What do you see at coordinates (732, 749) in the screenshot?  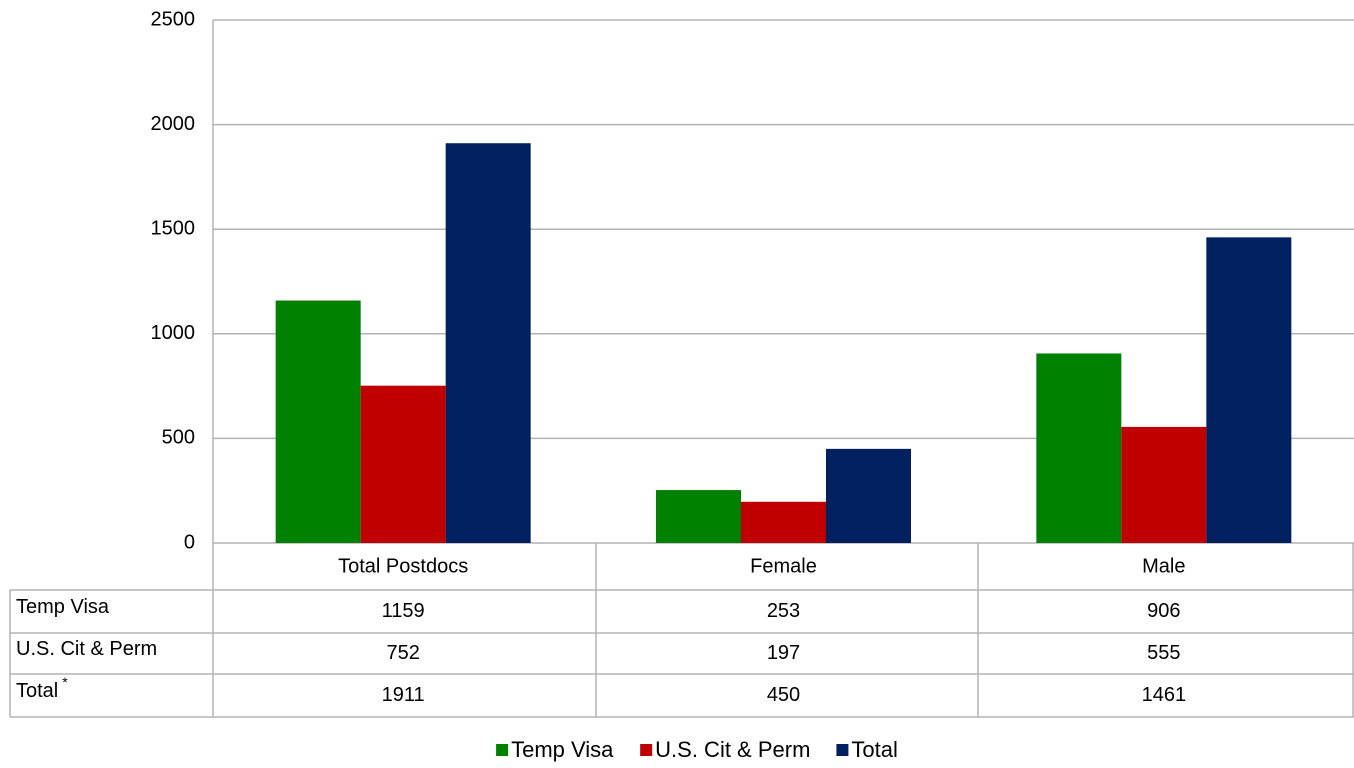 I see `legend-label: U.S. Cit & Perm` at bounding box center [732, 749].